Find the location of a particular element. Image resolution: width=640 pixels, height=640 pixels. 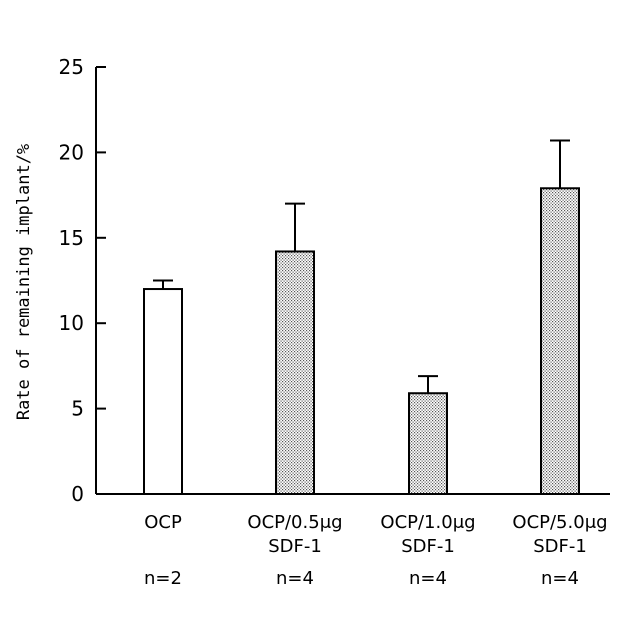

sample-size-label: n=2 is located at coordinates (163, 578).